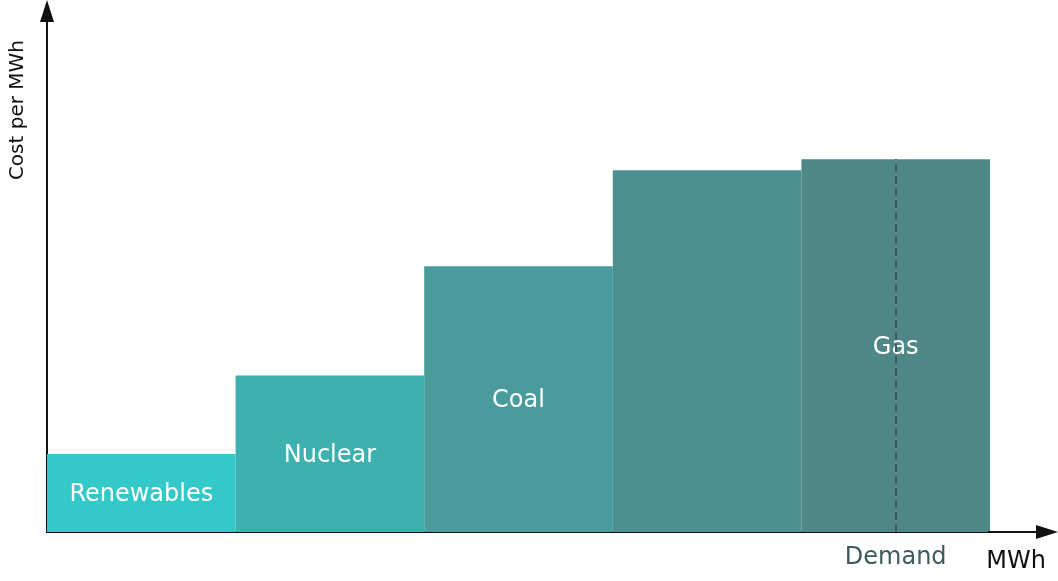 Image resolution: width=1058 pixels, height=581 pixels. I want to click on ref-line-label: Demand, so click(895, 556).